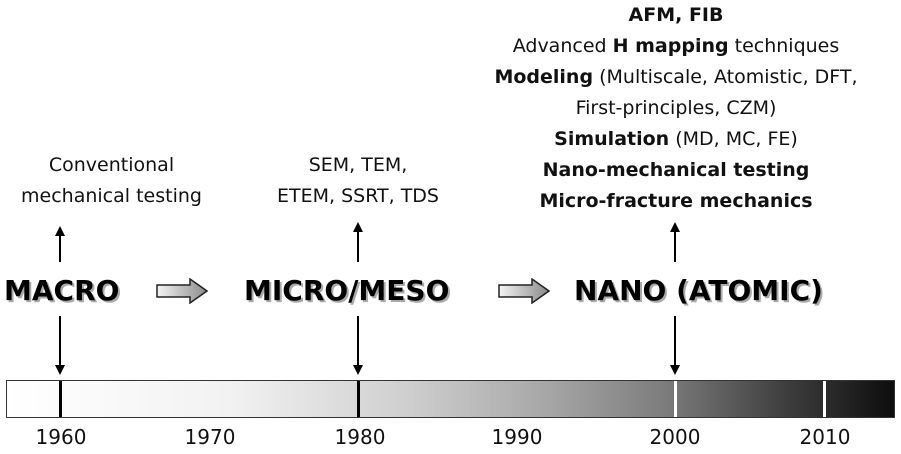  I want to click on nano-method-afm-fib: AFM, FIB, so click(676, 15).